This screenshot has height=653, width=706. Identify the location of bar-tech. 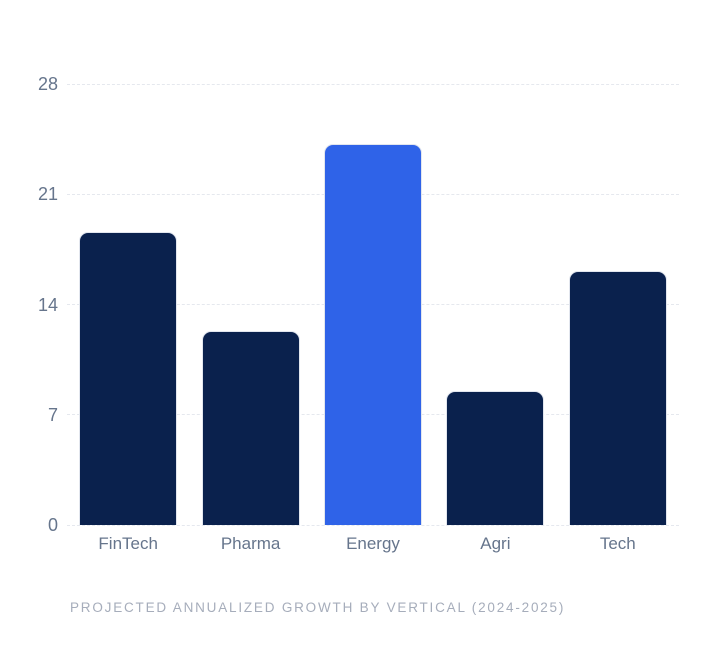
(617, 398).